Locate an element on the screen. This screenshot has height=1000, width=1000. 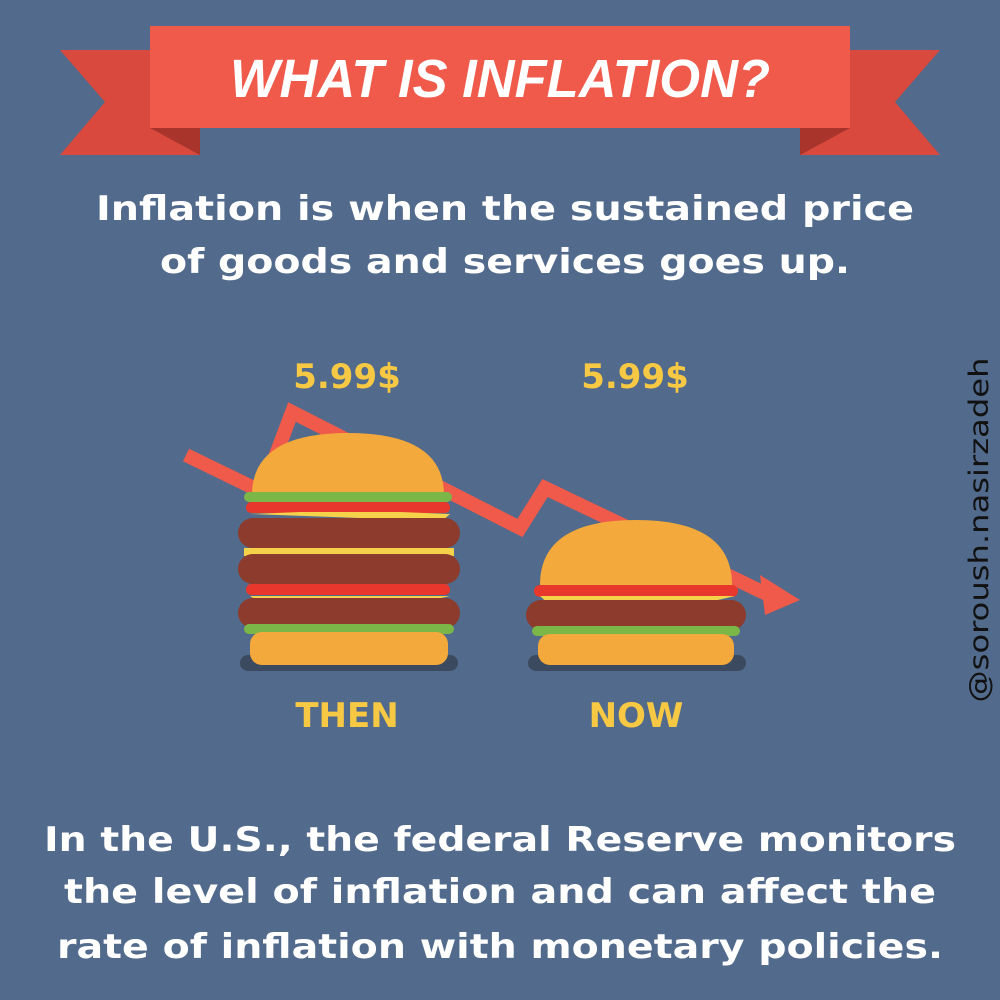
period-label: THEN is located at coordinates (346, 716).